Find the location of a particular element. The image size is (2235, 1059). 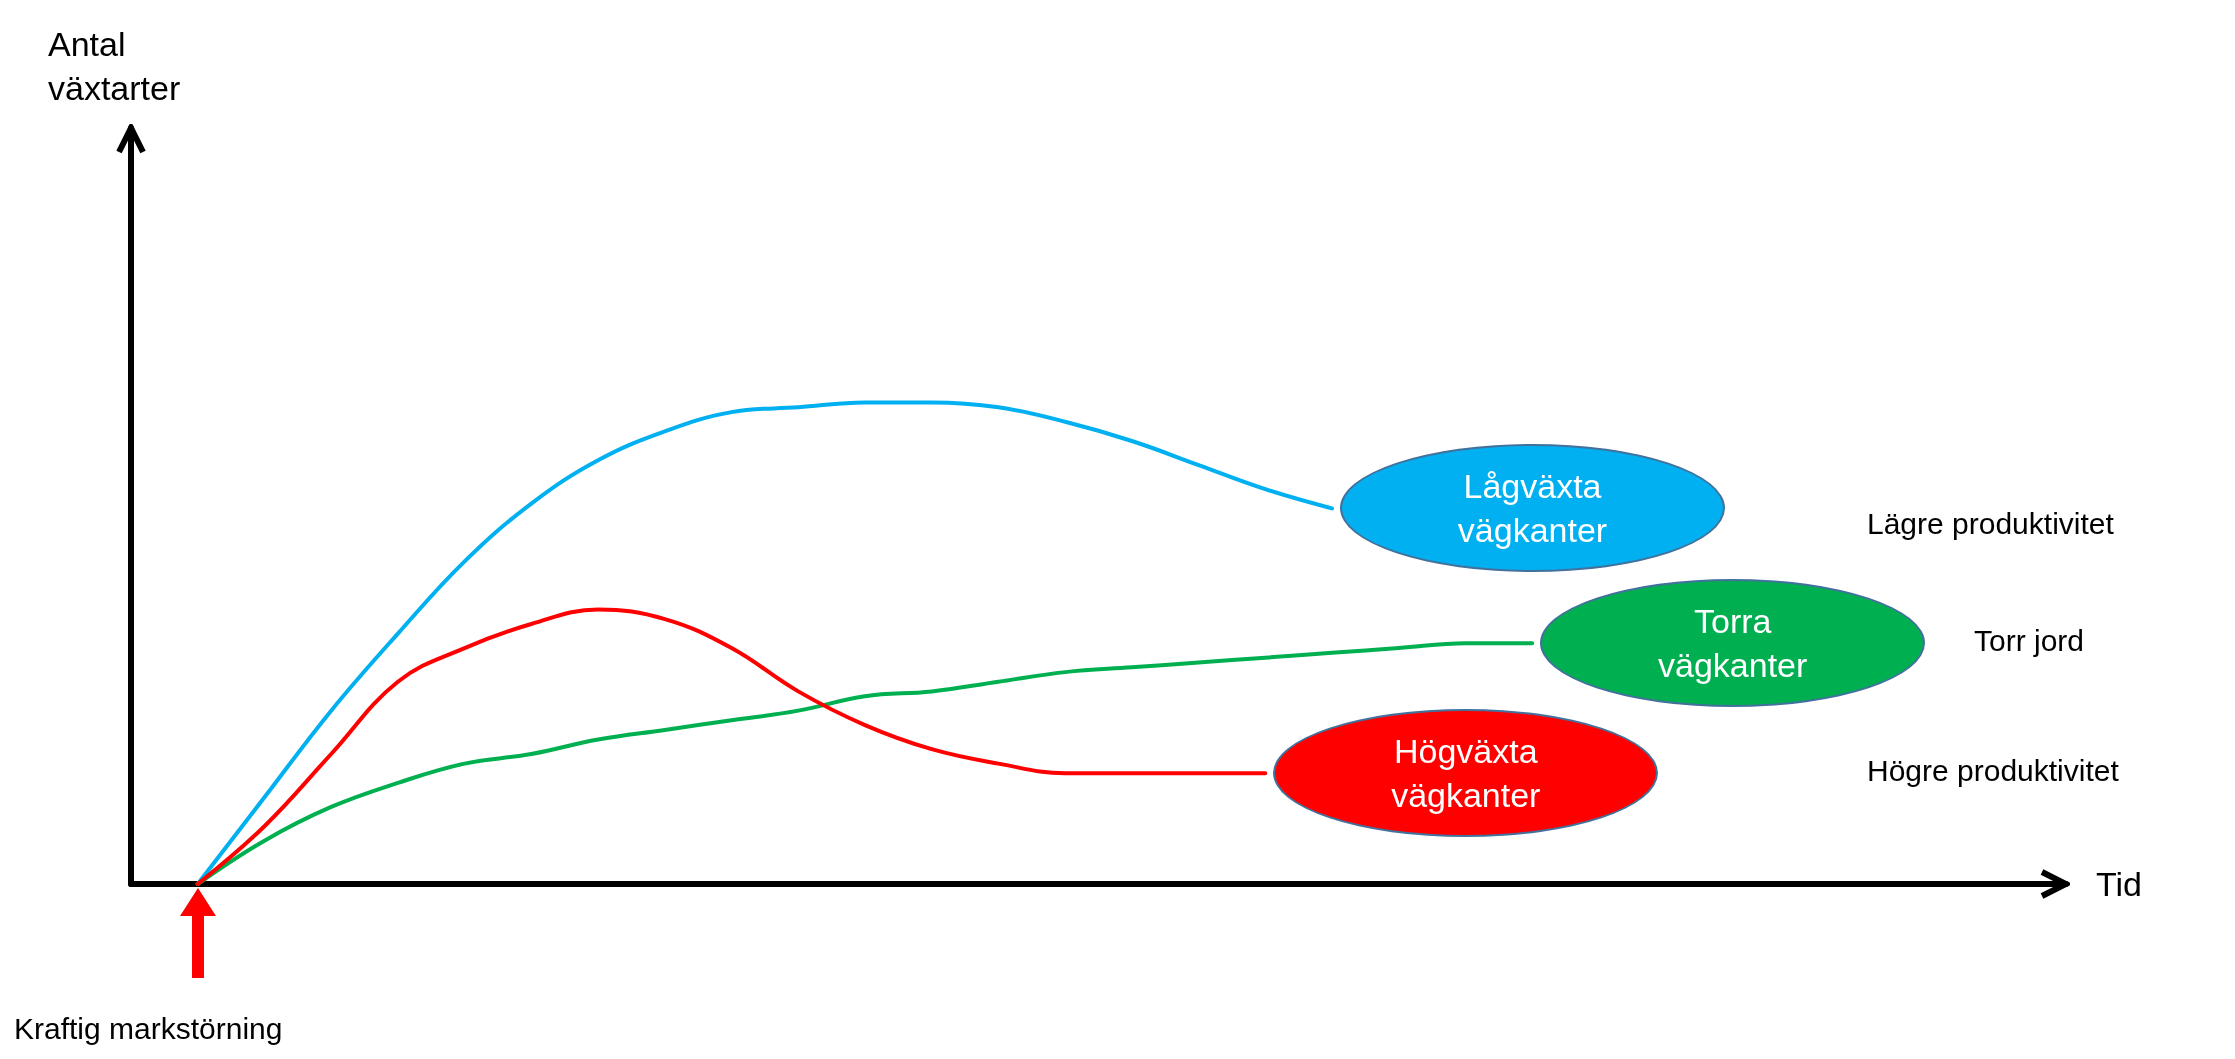

annotation: Högre produktivitet is located at coordinates (1993, 770).